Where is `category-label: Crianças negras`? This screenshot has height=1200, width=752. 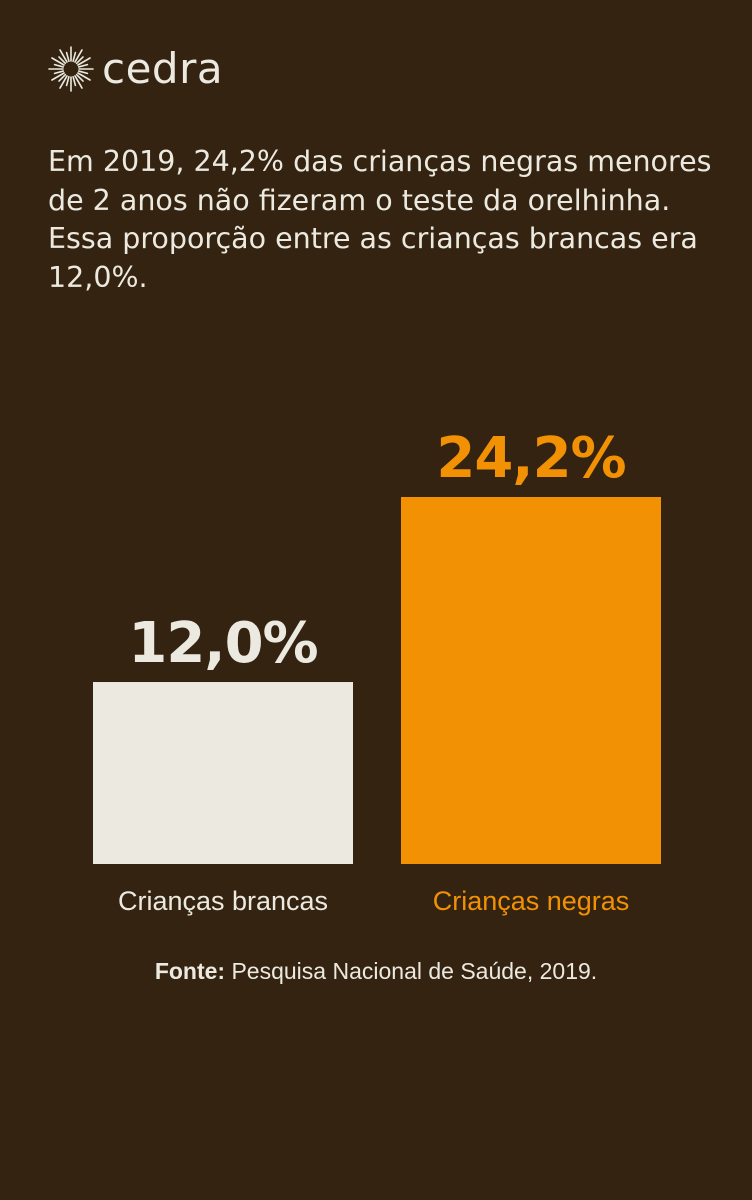
category-label: Crianças negras is located at coordinates (531, 901).